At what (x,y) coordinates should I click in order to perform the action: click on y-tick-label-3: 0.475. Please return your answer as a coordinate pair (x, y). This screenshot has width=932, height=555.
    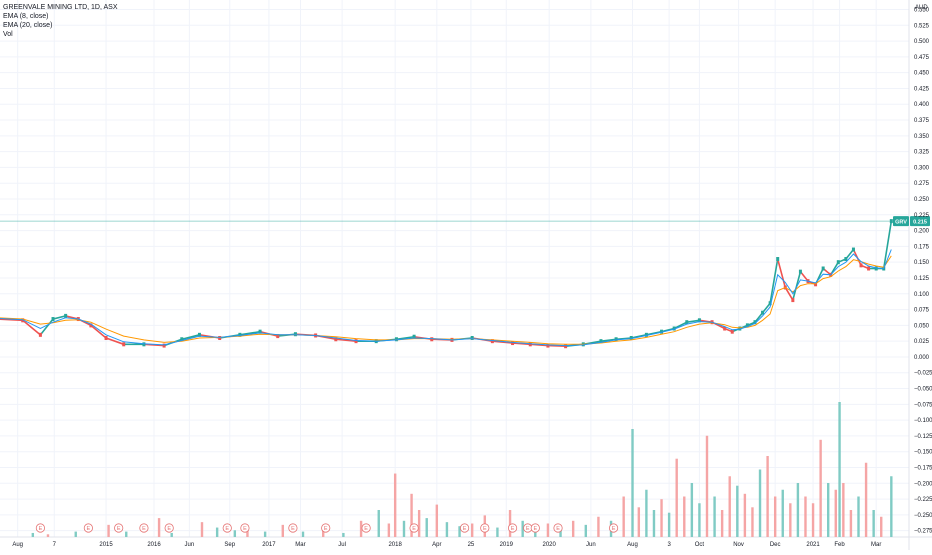
    Looking at the image, I should click on (922, 58).